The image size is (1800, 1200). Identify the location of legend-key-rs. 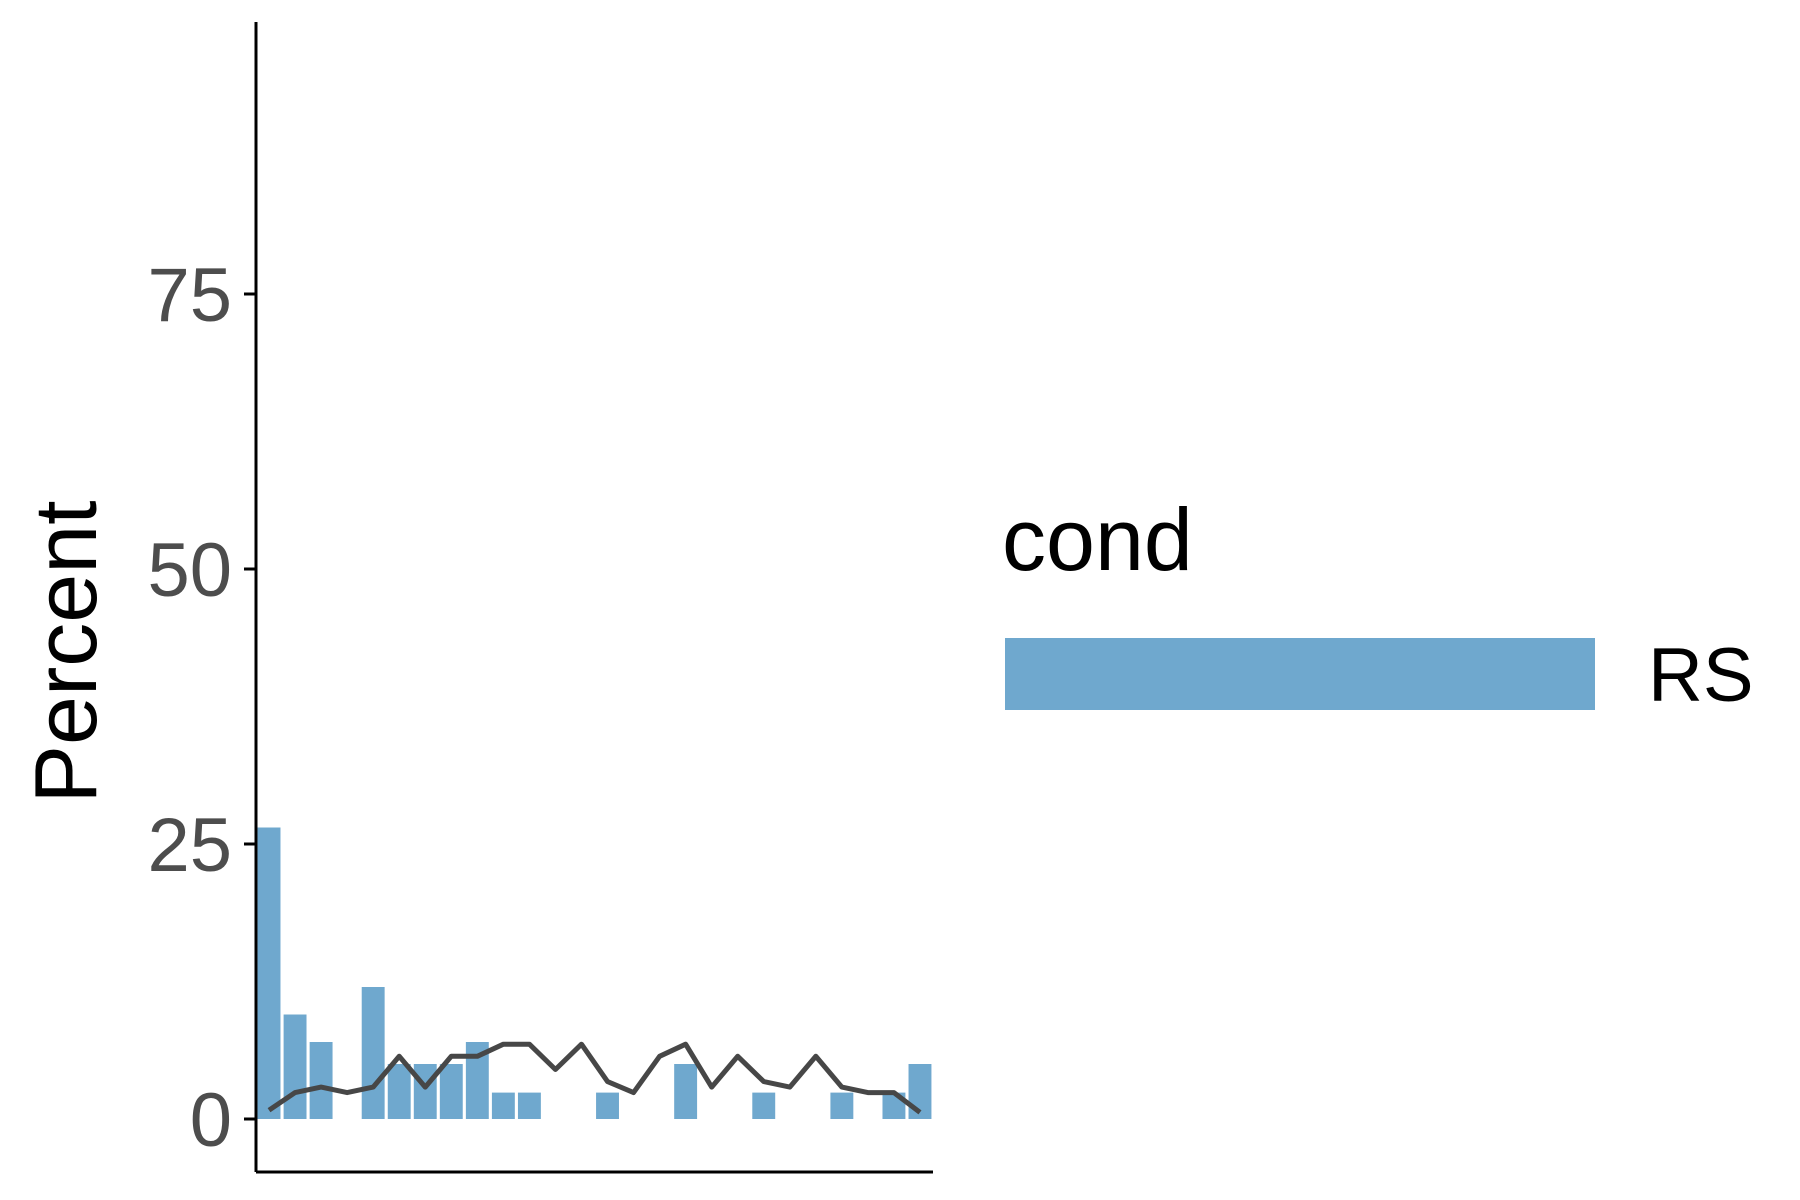
(1300, 674).